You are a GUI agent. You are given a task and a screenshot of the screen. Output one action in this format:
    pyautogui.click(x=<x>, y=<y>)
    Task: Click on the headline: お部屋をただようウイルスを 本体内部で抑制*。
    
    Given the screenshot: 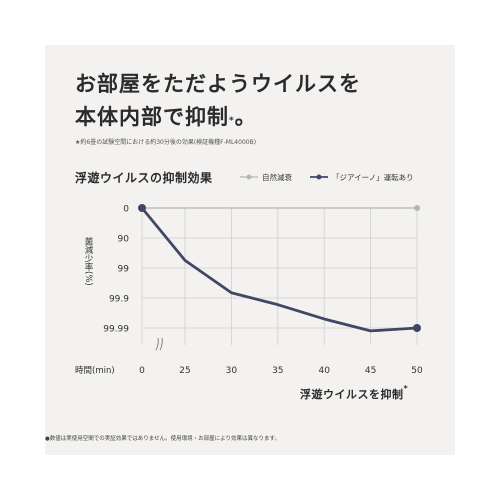 What is the action you would take?
    pyautogui.click(x=255, y=101)
    